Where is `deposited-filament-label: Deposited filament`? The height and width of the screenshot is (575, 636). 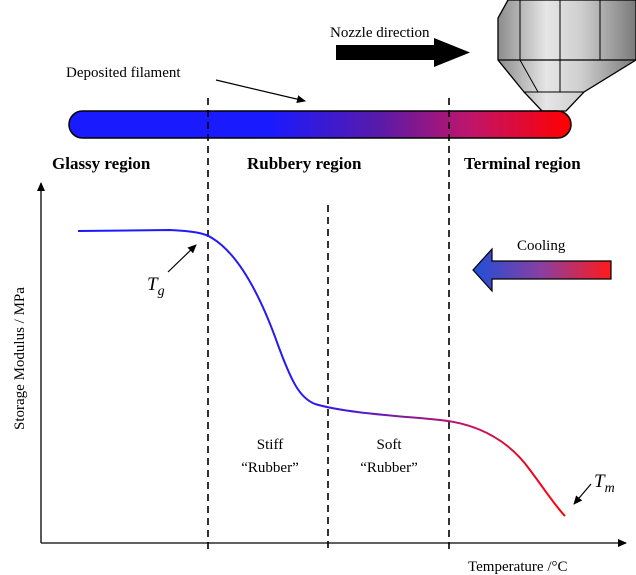
deposited-filament-label: Deposited filament is located at coordinates (123, 73).